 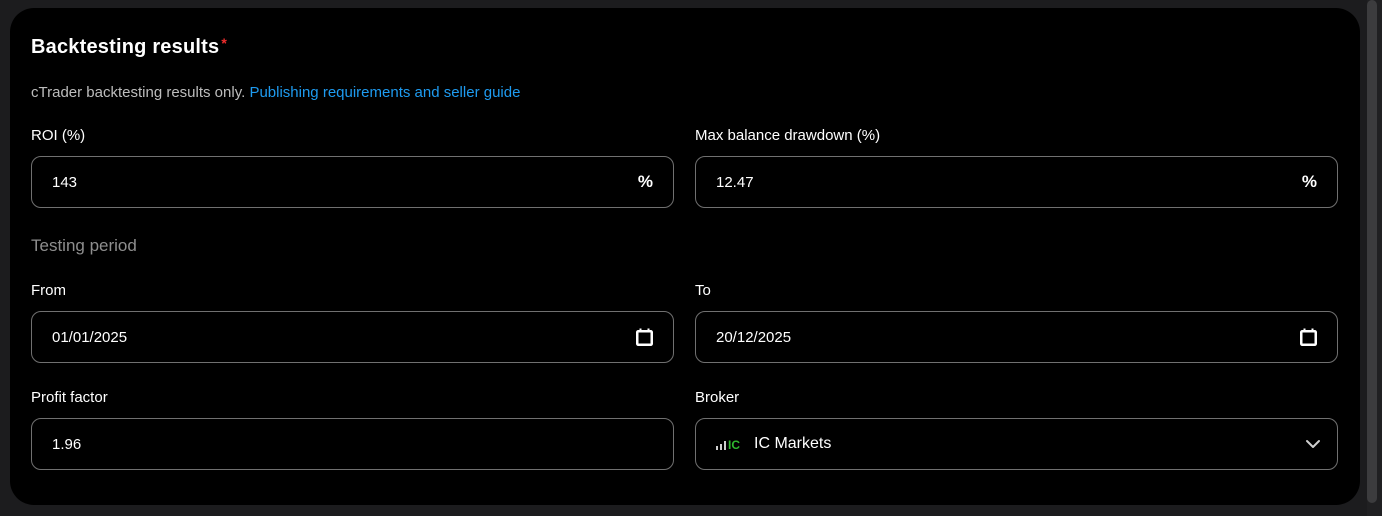 I want to click on drawdown-input-box: %, so click(x=1016, y=182).